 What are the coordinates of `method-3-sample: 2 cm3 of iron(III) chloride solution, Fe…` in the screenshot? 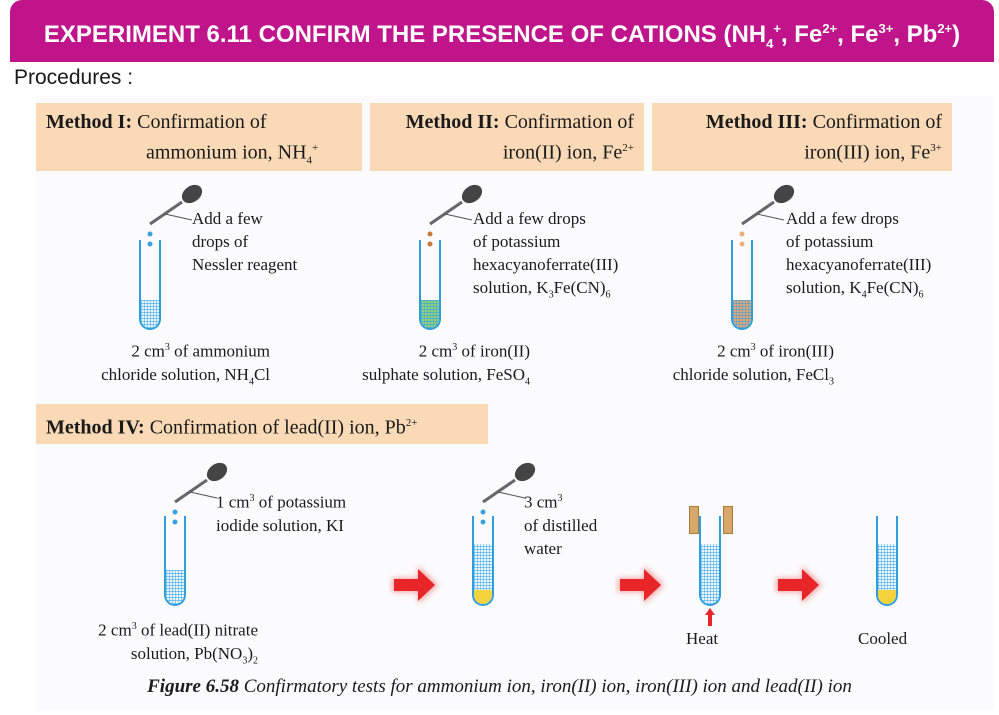 It's located at (753, 364).